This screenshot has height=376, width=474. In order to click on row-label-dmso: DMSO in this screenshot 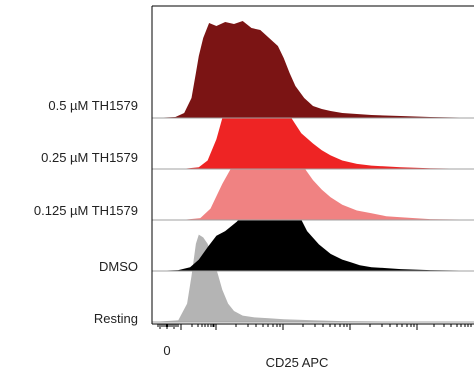, I will do `click(118, 266)`.